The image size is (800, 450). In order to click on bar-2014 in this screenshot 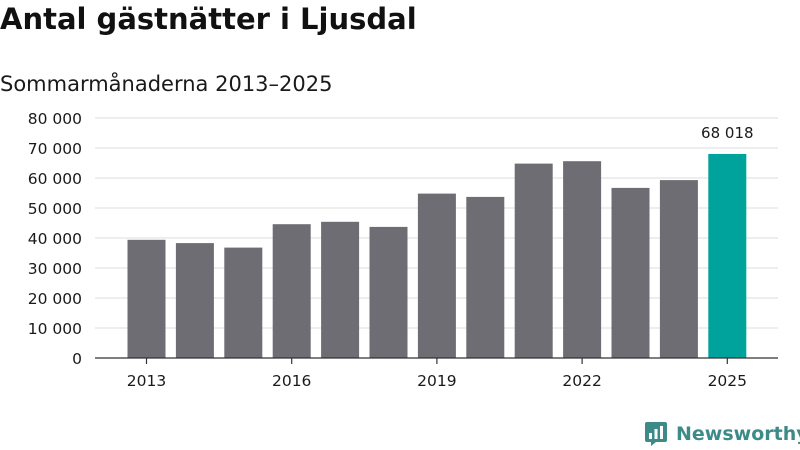, I will do `click(194, 300)`.